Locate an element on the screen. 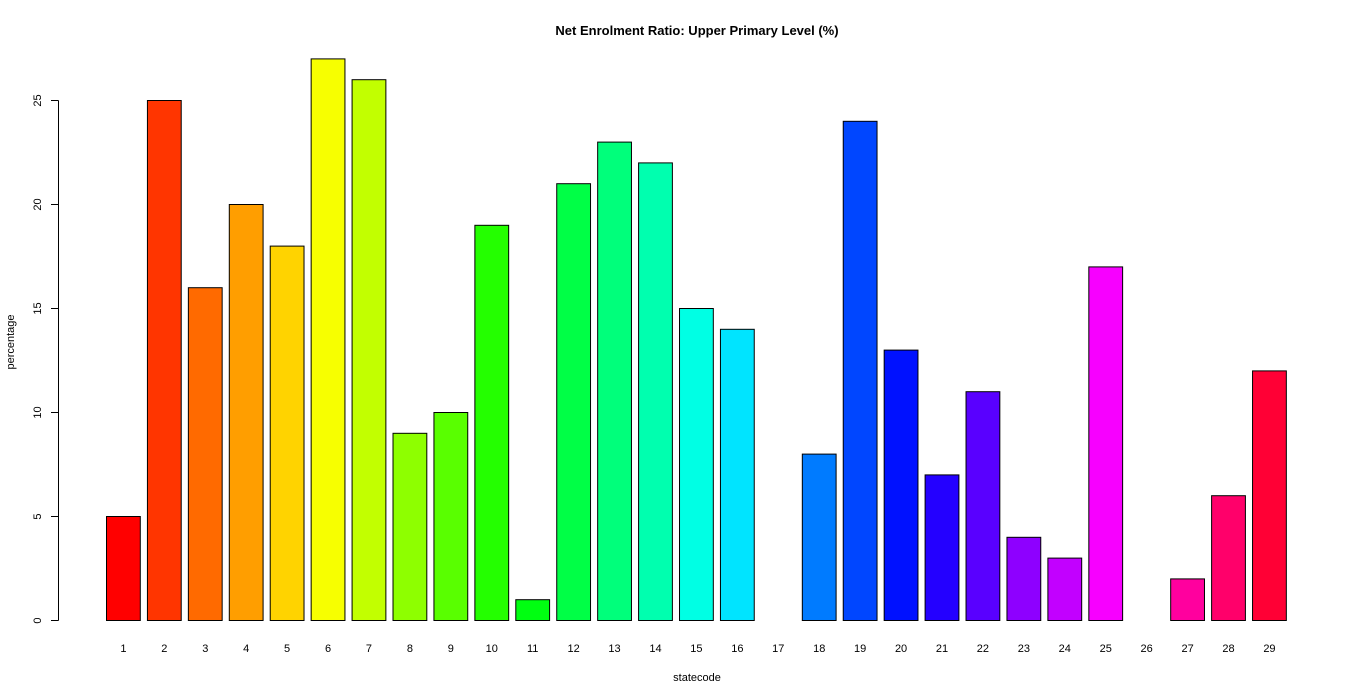  x-tick-label-7: 7 is located at coordinates (369, 649).